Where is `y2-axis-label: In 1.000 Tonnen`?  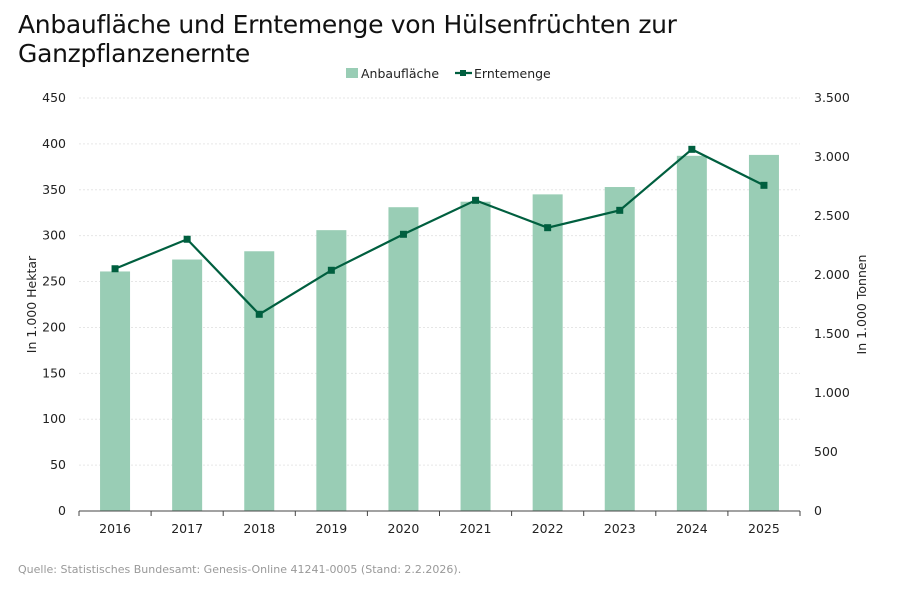 y2-axis-label: In 1.000 Tonnen is located at coordinates (861, 305).